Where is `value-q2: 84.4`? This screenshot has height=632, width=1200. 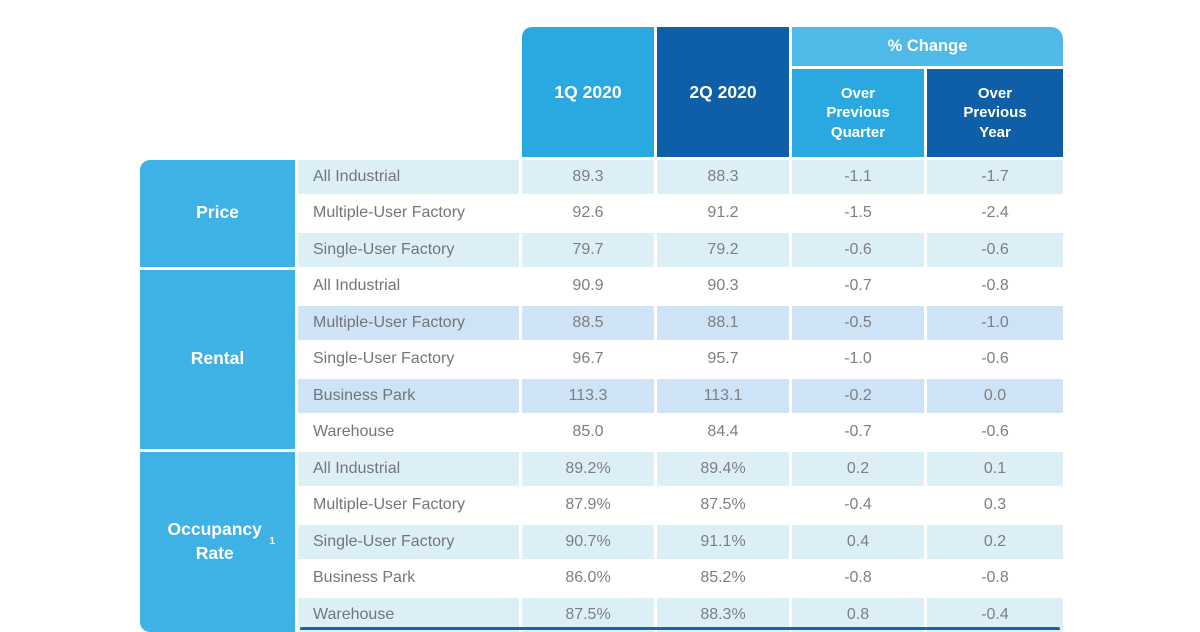 value-q2: 84.4 is located at coordinates (723, 432).